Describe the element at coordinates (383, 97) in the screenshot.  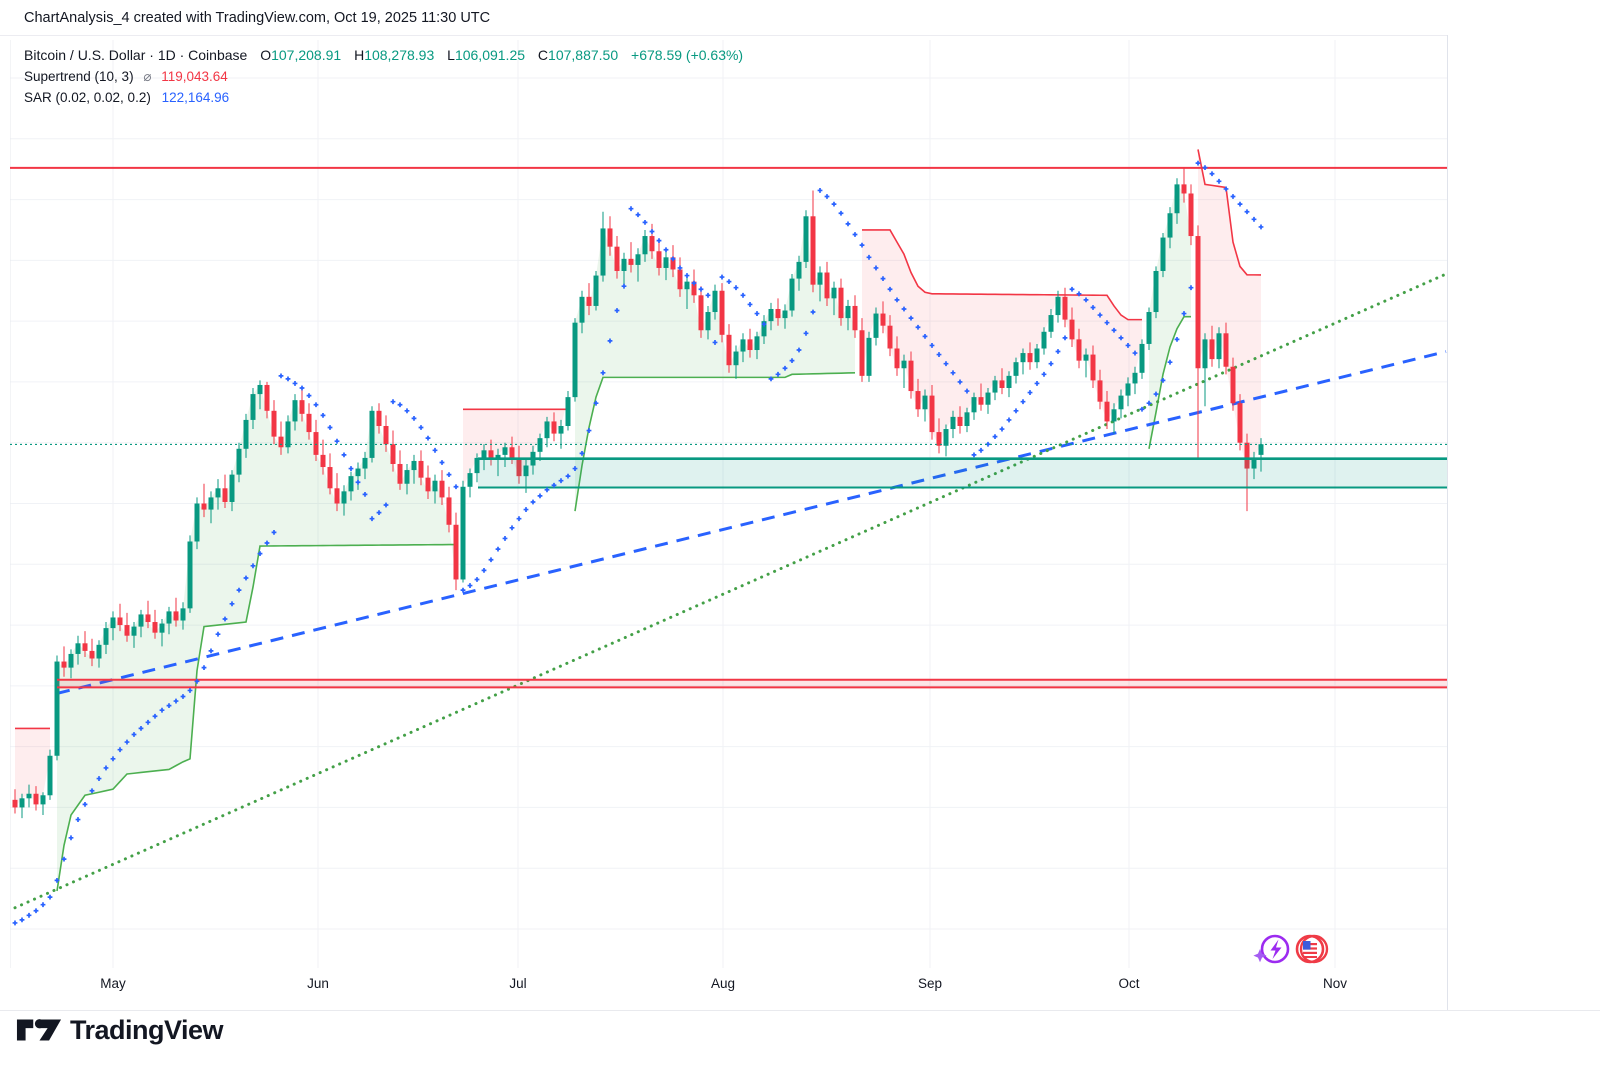
I see `legend-sar-row: SAR (0.02, 0.02, 0.2) 122,164.96` at that location.